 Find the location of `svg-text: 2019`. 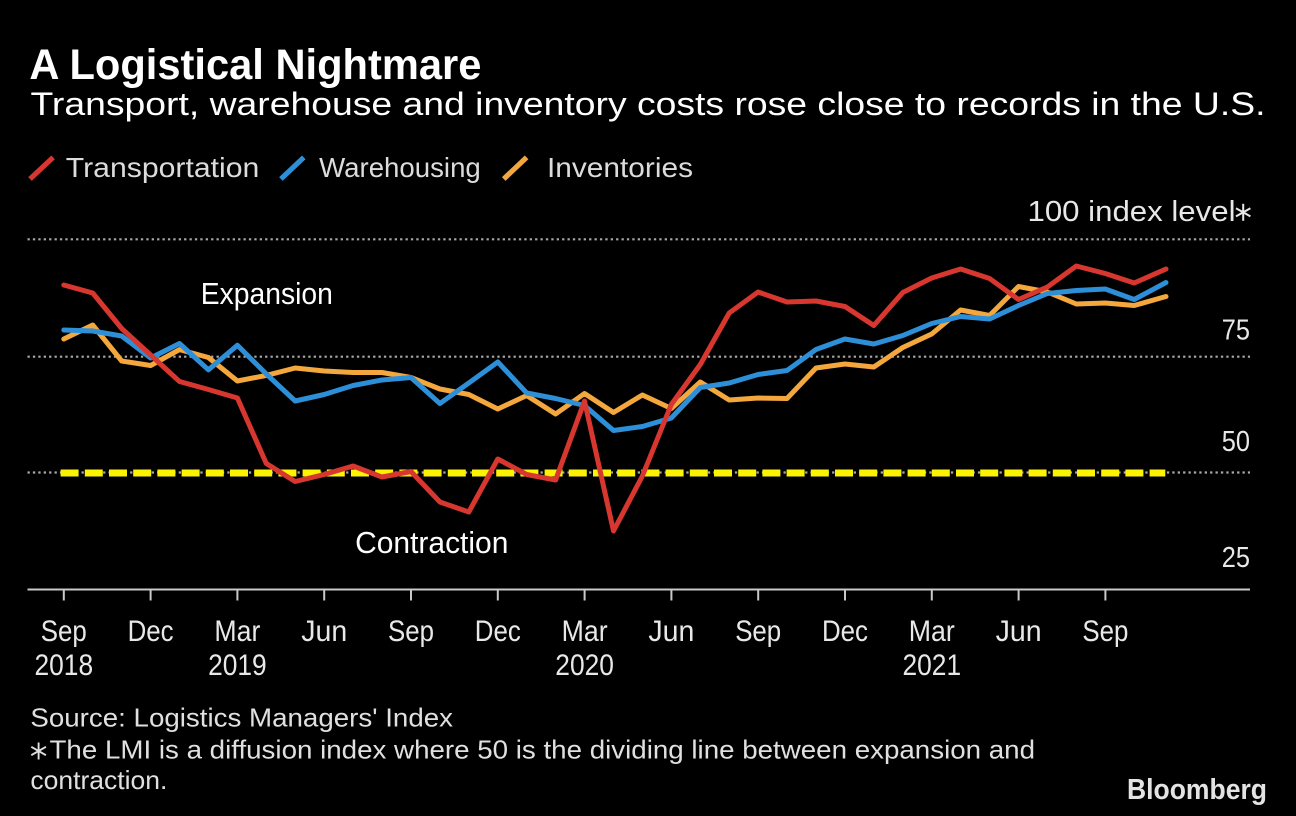

svg-text: 2019 is located at coordinates (237, 665).